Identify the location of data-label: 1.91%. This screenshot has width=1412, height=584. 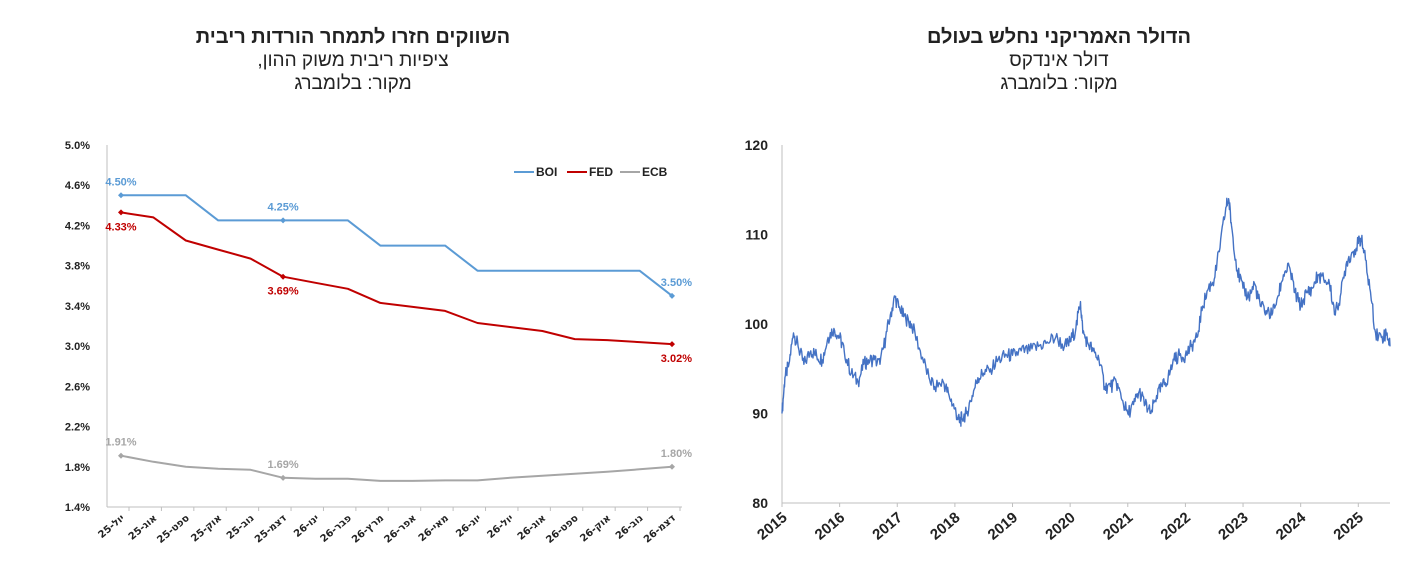
(120, 443).